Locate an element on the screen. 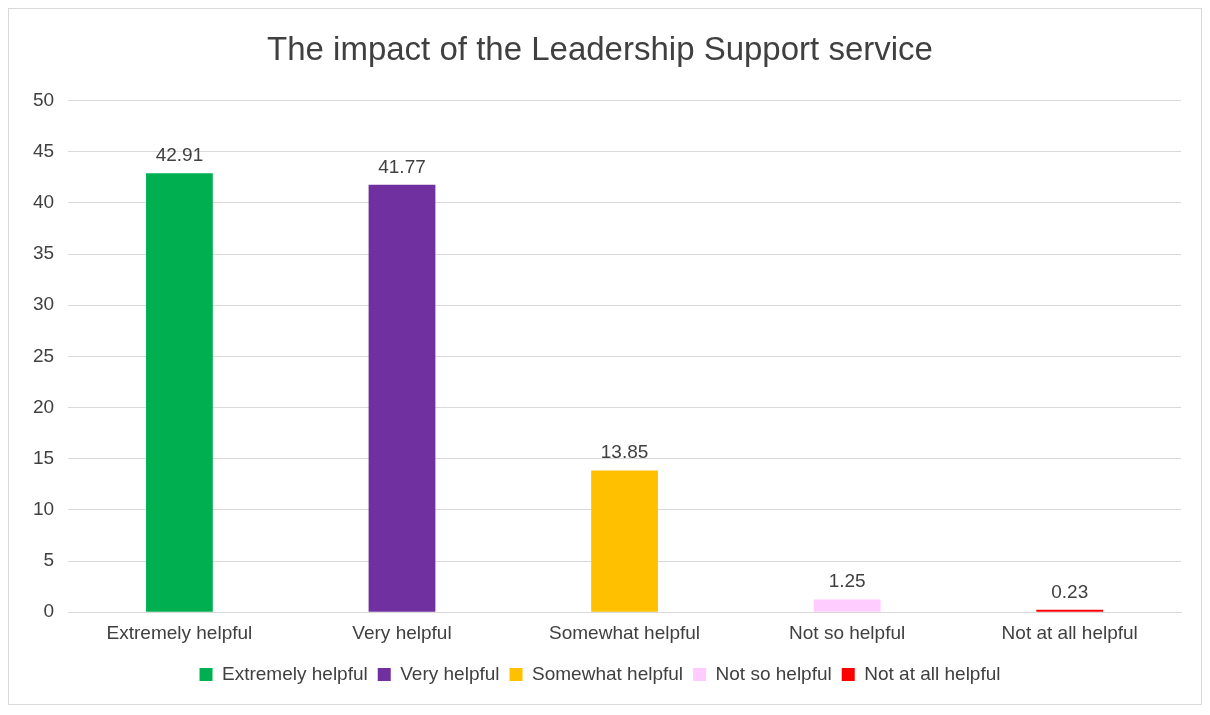  y-tick-label: 15 is located at coordinates (43, 457).